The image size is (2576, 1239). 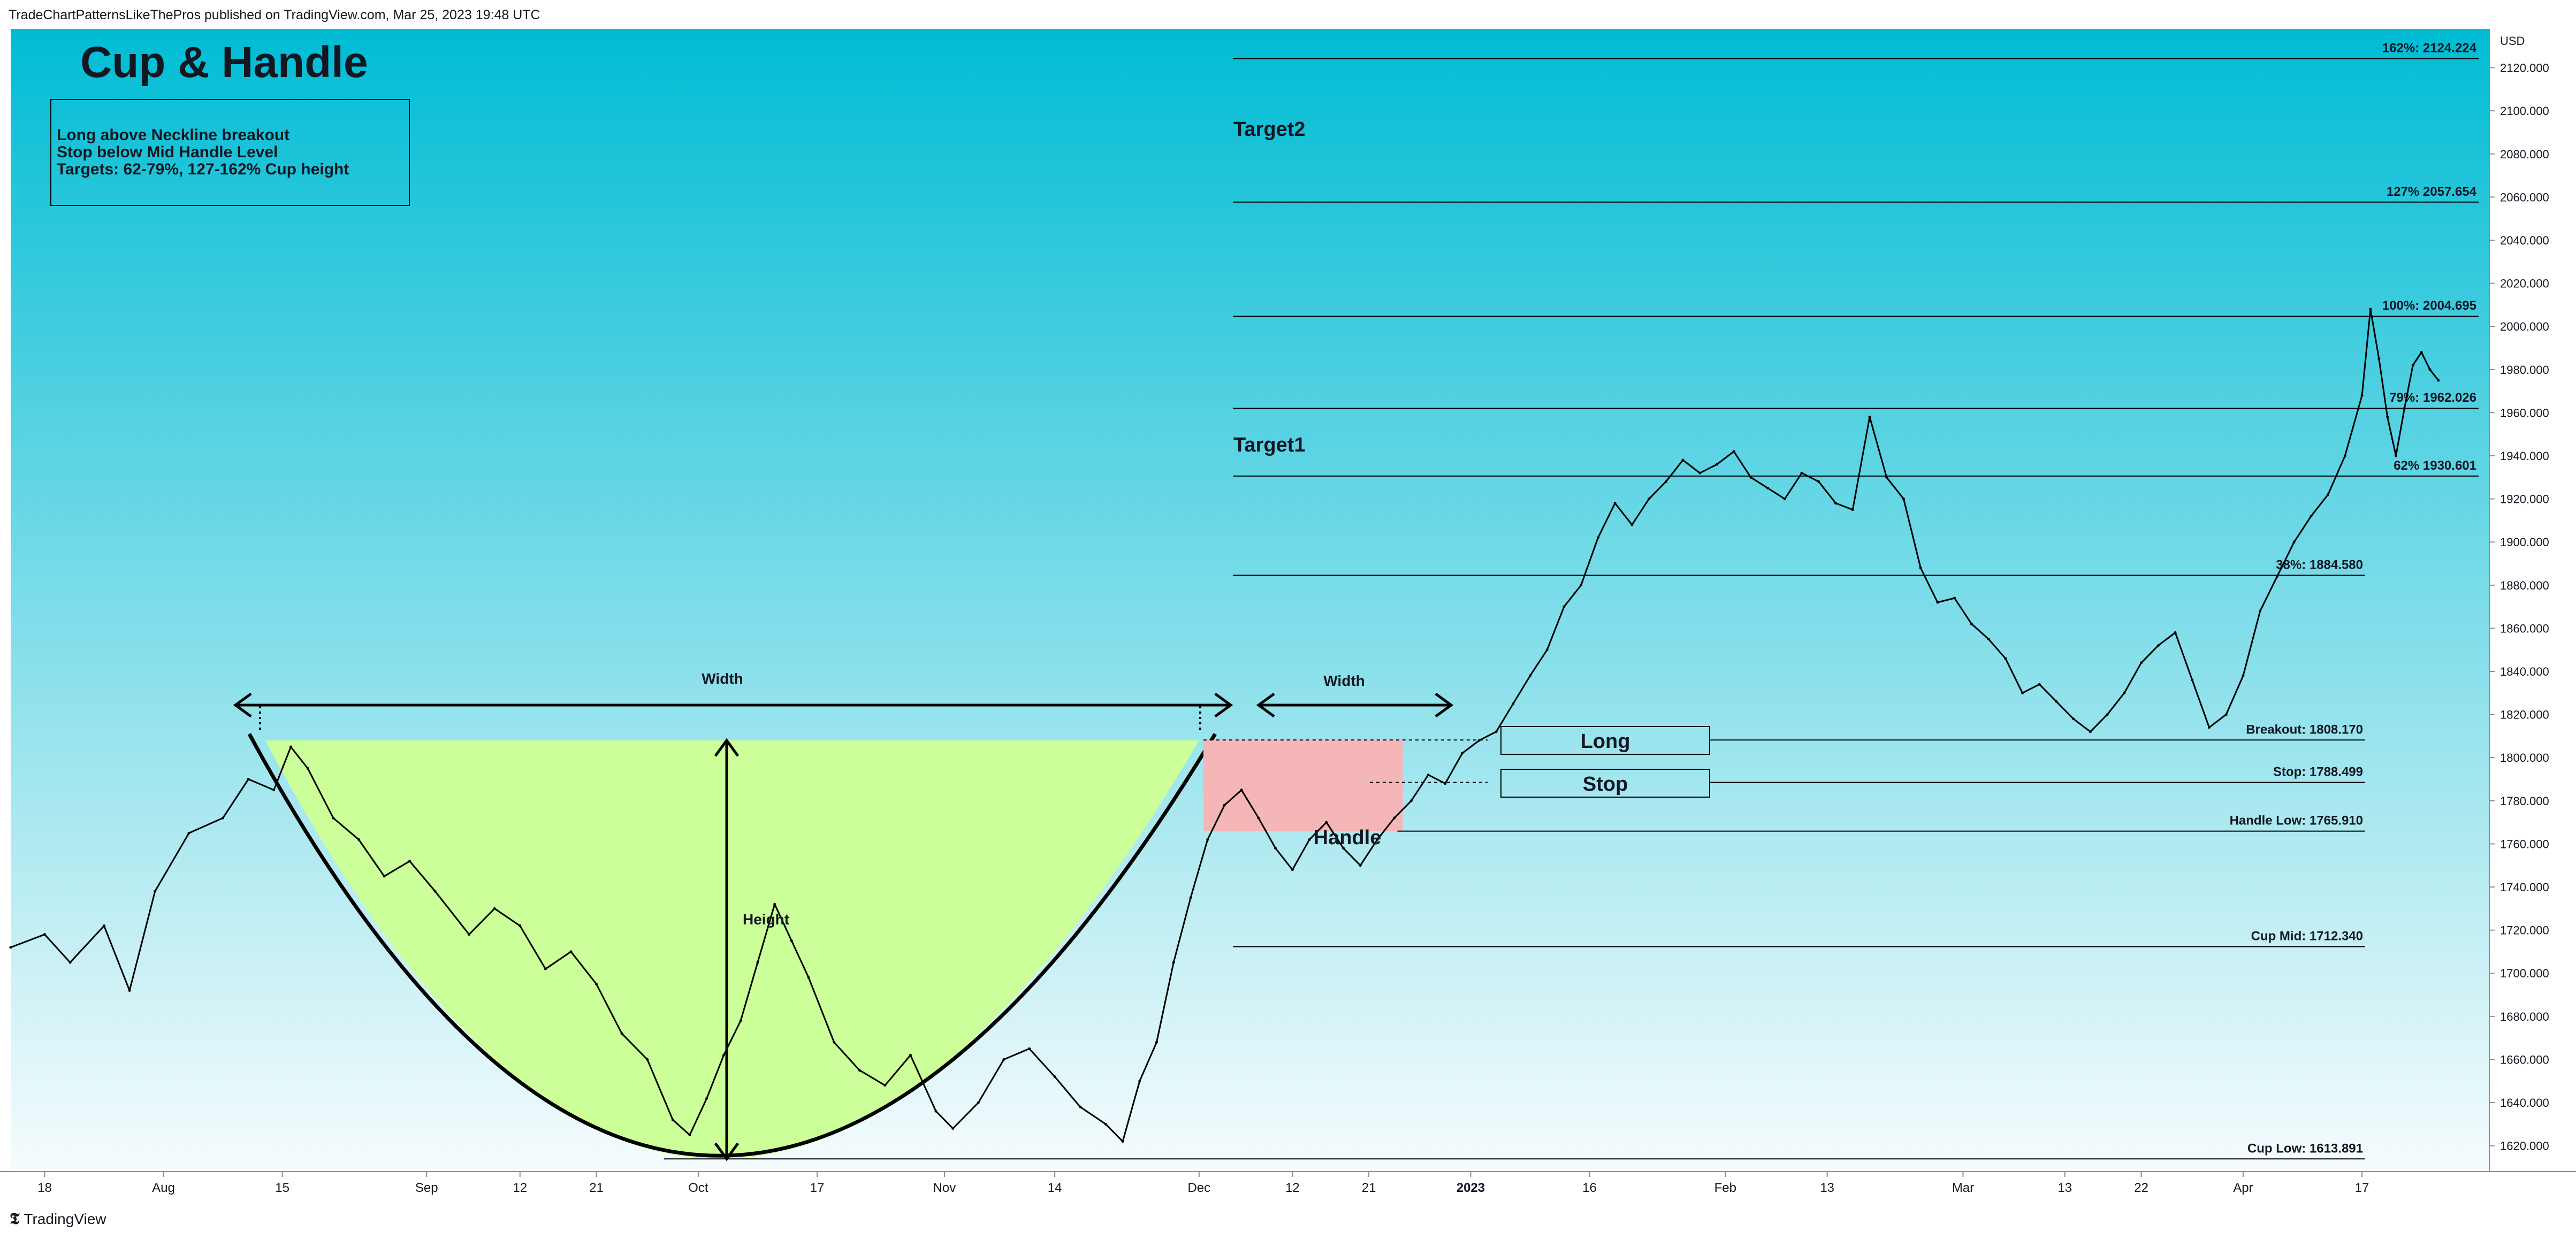 What do you see at coordinates (2524, 1017) in the screenshot?
I see `y-tick-label: 1680.000` at bounding box center [2524, 1017].